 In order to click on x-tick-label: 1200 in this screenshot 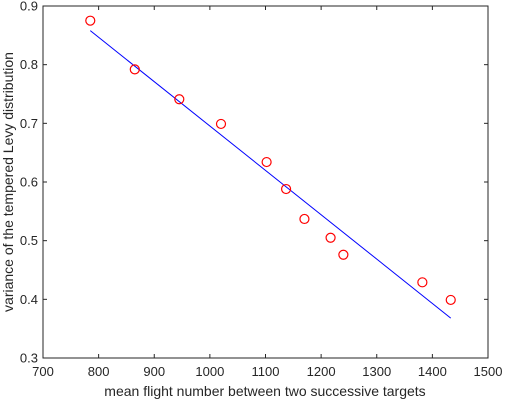, I will do `click(321, 371)`.